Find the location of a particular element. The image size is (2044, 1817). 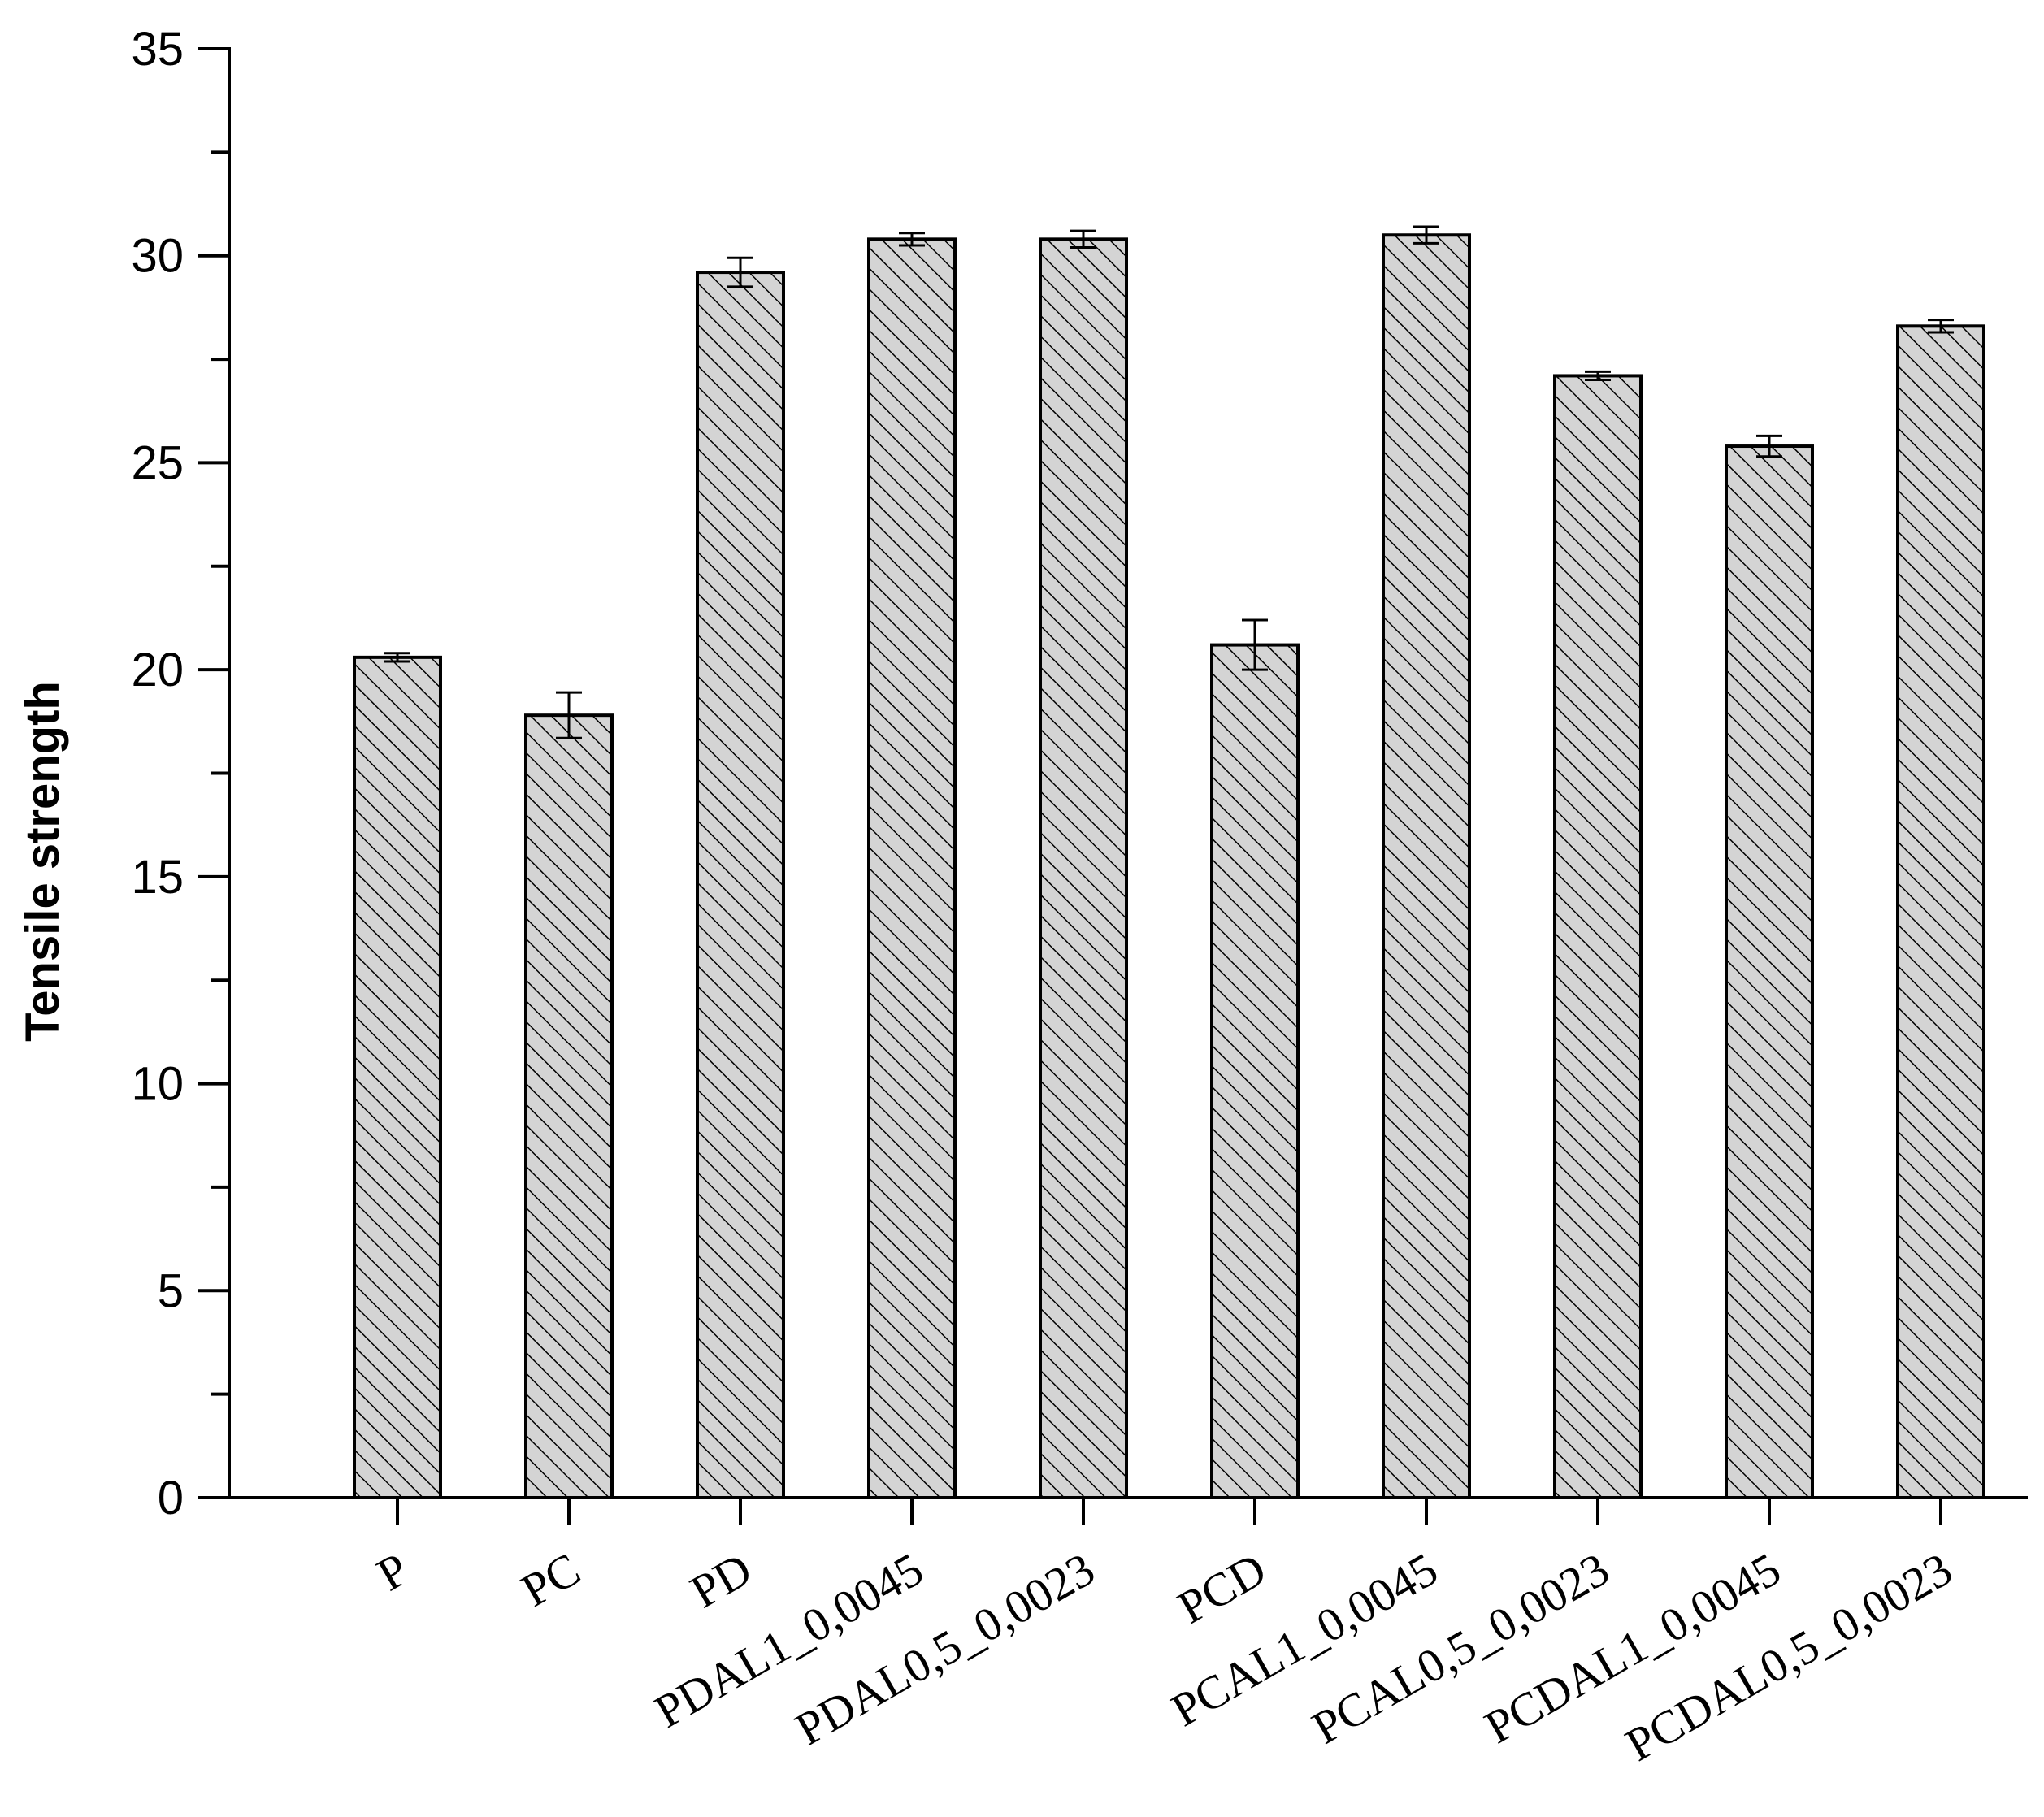

y-tick-label: 5 is located at coordinates (171, 1290).